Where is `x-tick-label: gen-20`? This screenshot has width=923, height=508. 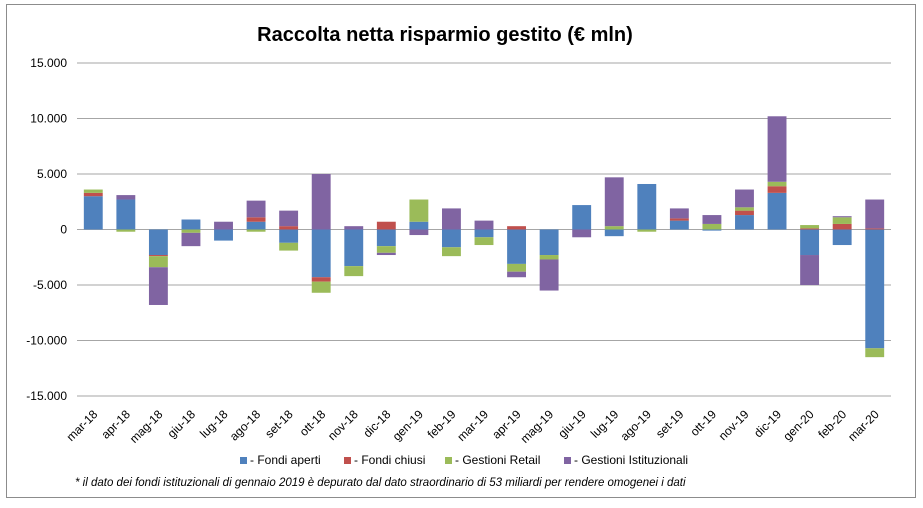 x-tick-label: gen-20 is located at coordinates (798, 425).